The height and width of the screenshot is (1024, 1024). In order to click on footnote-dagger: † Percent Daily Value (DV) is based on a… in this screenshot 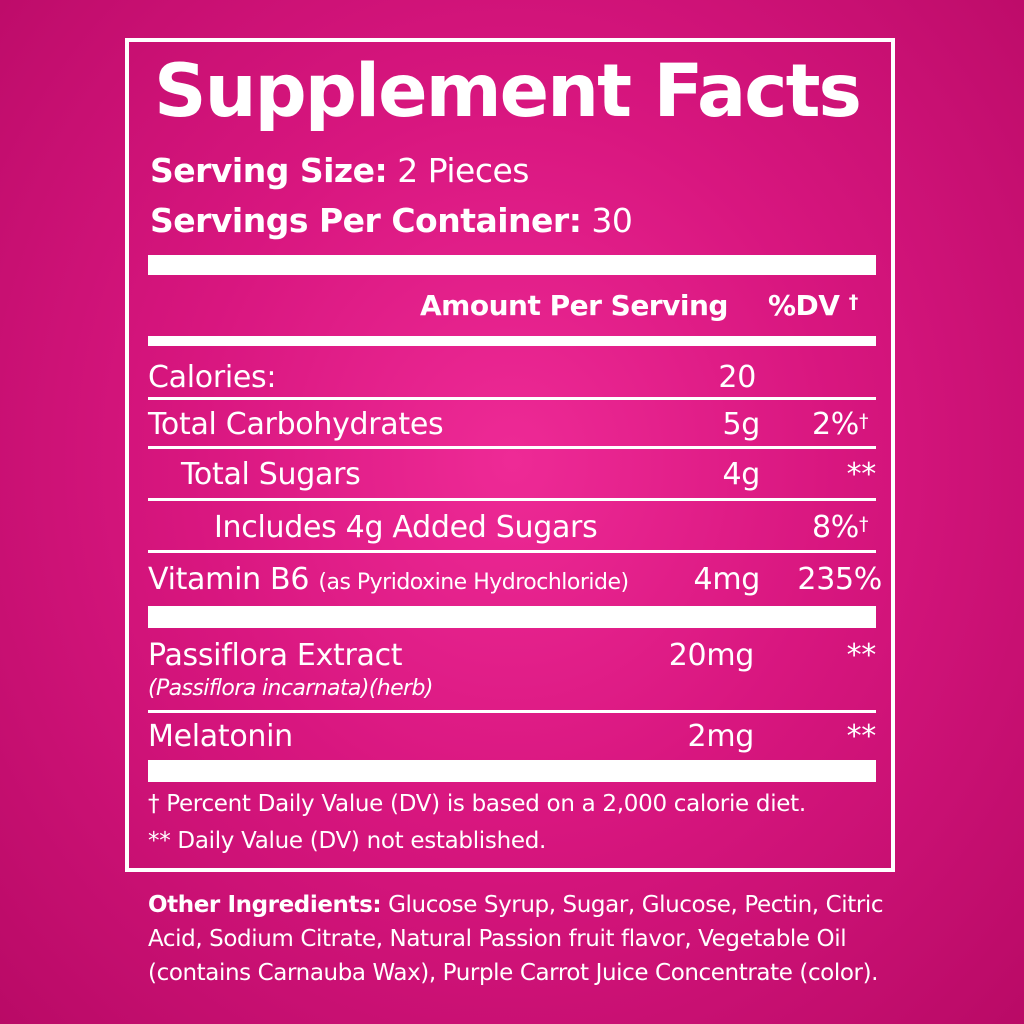, I will do `click(477, 804)`.